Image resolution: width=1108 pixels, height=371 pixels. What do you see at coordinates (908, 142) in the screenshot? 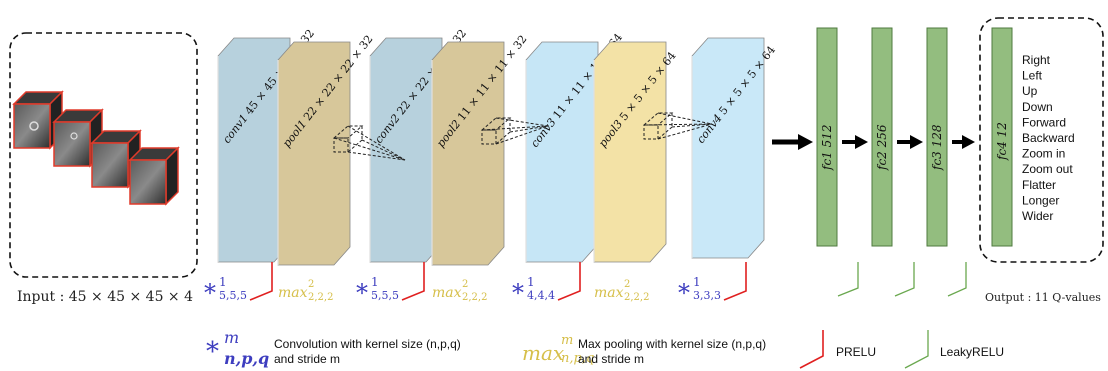
I see `fc-arrows` at bounding box center [908, 142].